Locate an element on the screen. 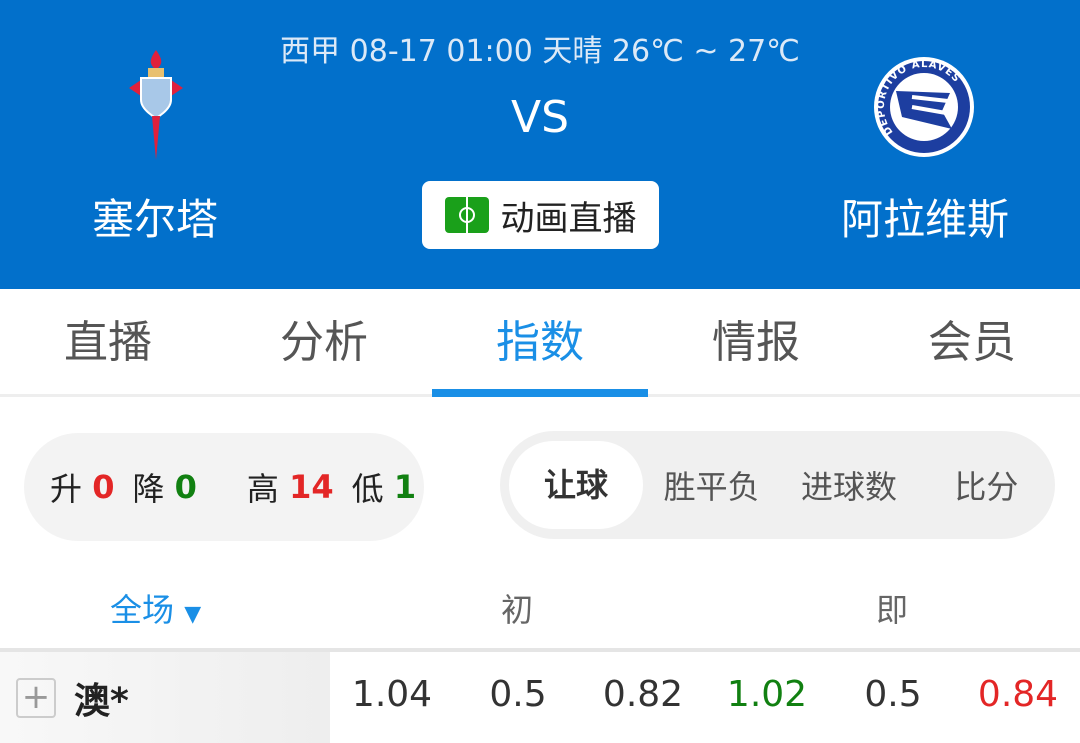 The image size is (1080, 743). tab-member: 会员 is located at coordinates (972, 342).